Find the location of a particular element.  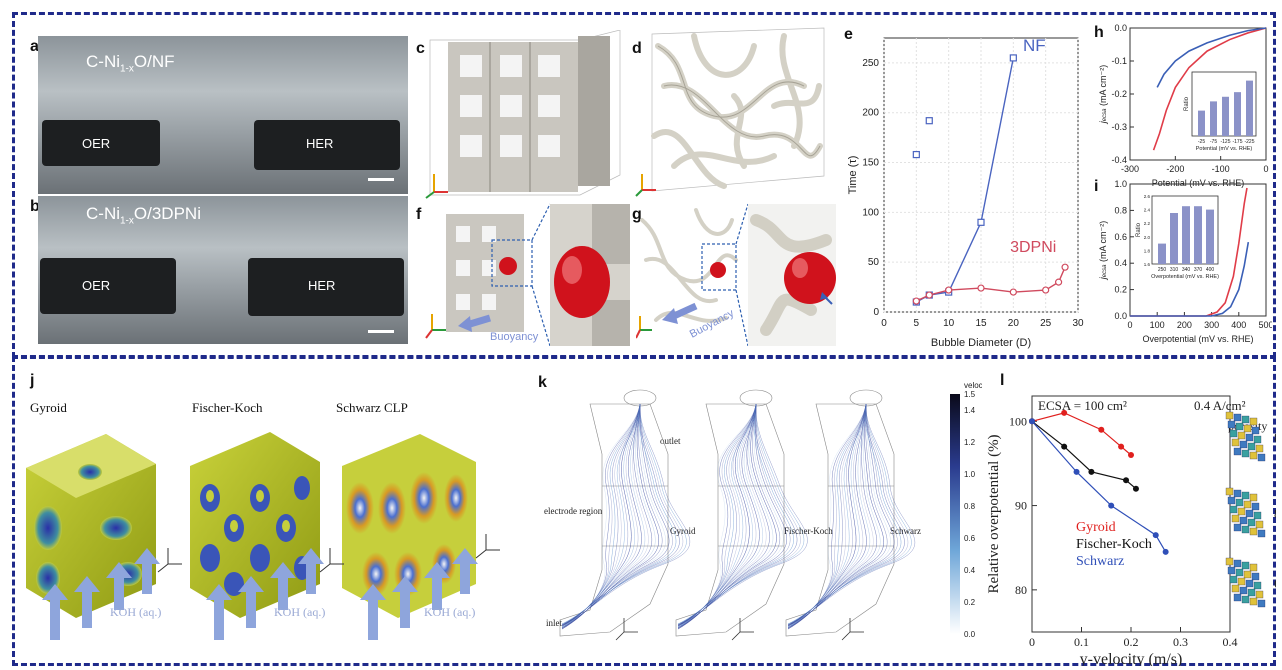

panel-label-i: i is located at coordinates (1096, 186).